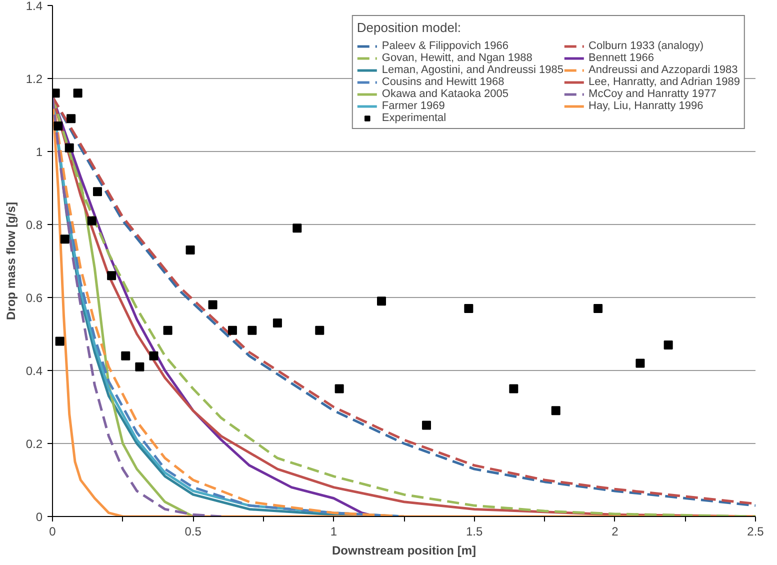 The image size is (777, 565). Describe the element at coordinates (34, 371) in the screenshot. I see `y-tick-label: 0.4` at that location.